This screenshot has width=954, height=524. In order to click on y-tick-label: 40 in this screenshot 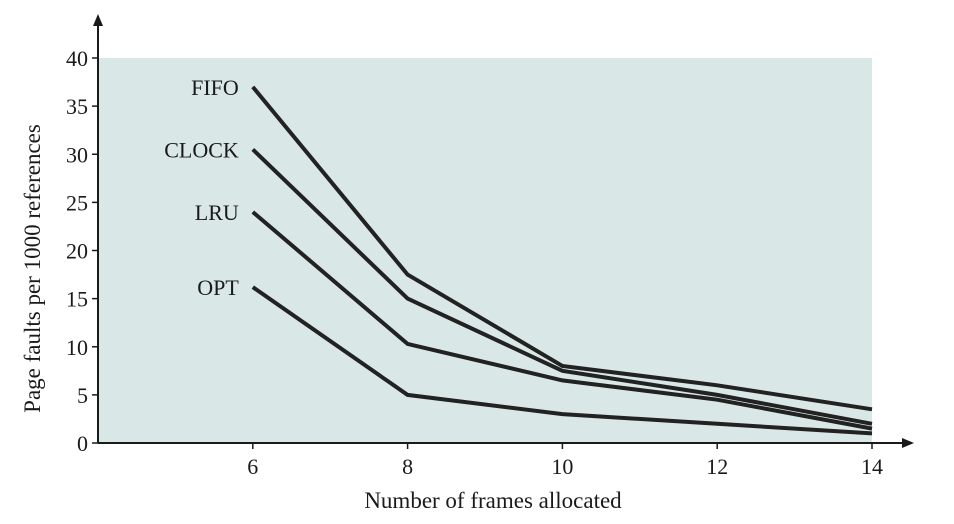, I will do `click(77, 58)`.